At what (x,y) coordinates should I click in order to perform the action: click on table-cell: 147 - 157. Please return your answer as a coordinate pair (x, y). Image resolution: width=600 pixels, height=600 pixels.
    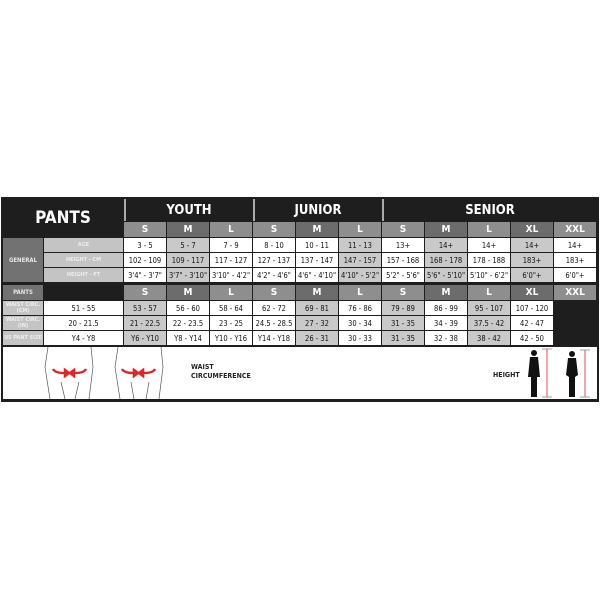
    Looking at the image, I should click on (360, 260).